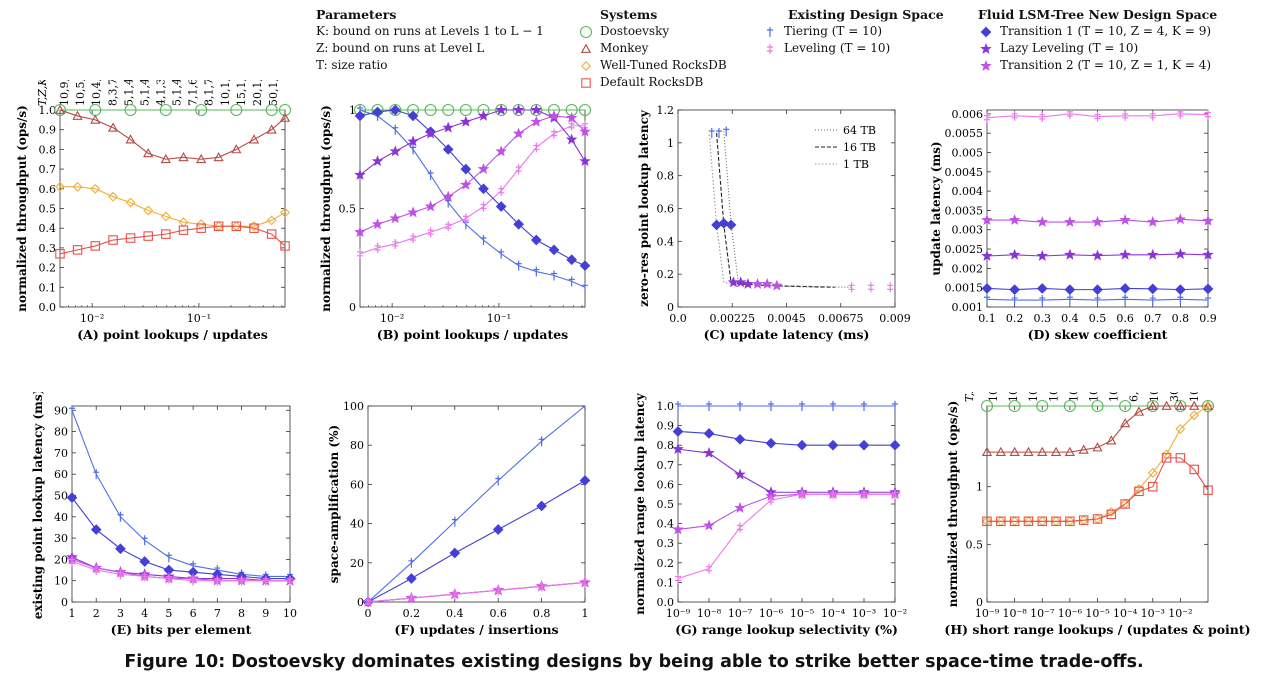 The image size is (1268, 692). I want to click on x-tick-label: 10, so click(290, 613).